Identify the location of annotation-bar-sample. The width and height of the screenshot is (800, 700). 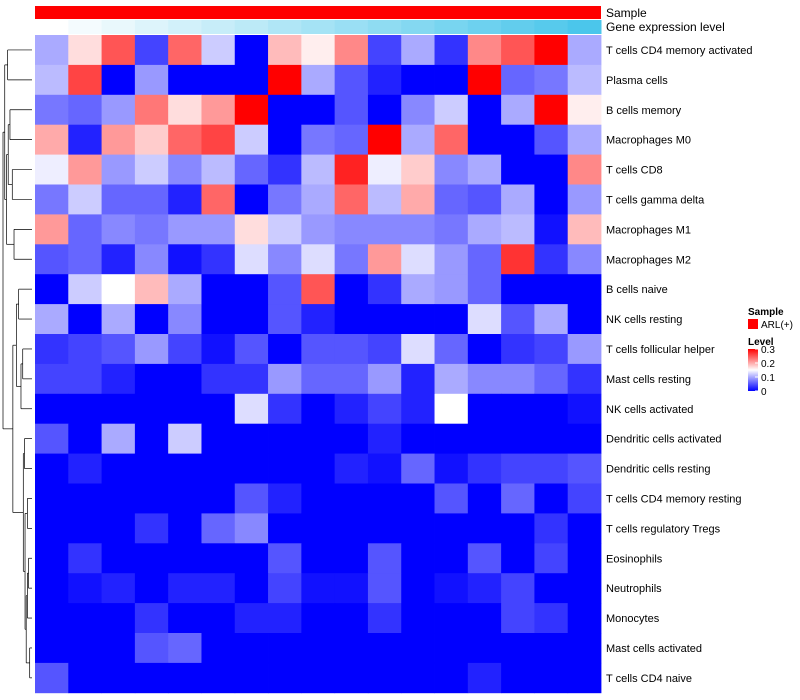
(318, 12).